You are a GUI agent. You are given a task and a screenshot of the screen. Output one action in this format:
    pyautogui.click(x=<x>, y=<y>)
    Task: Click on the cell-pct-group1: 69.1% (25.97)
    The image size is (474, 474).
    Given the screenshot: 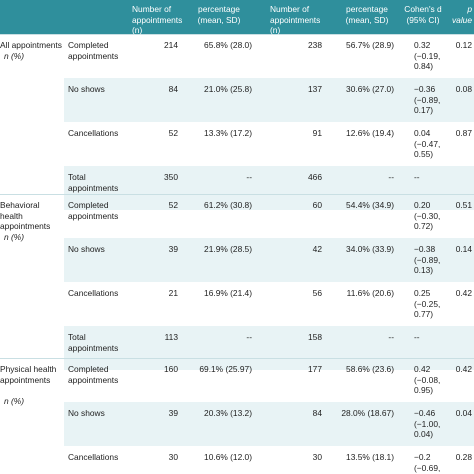 What is the action you would take?
    pyautogui.click(x=225, y=369)
    